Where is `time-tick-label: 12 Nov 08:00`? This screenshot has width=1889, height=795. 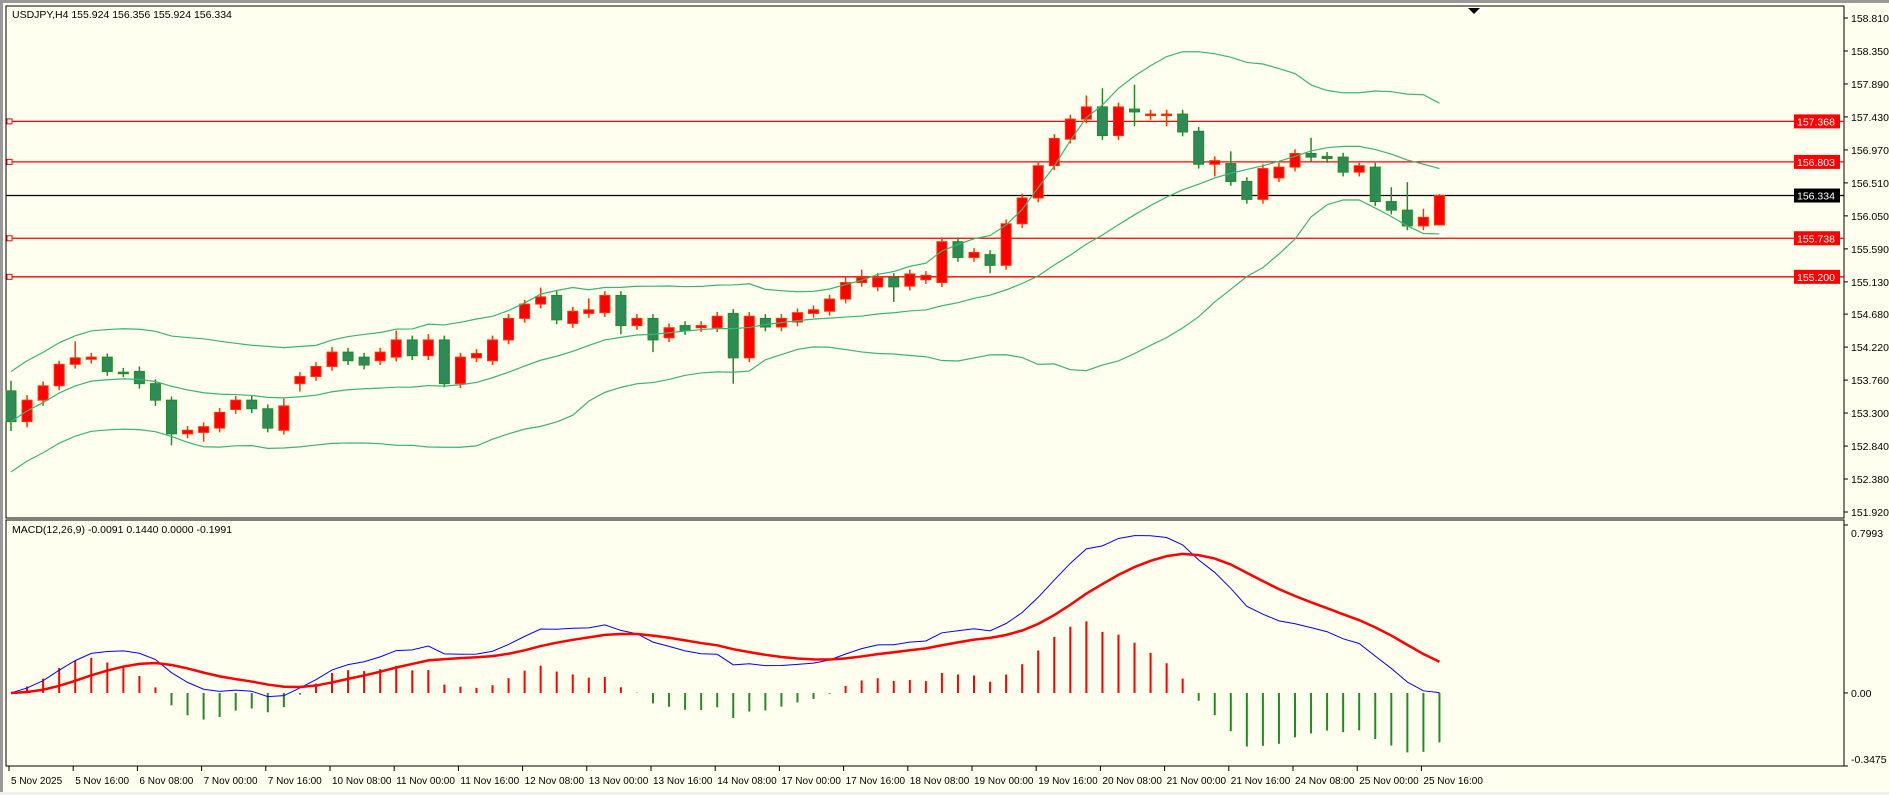
time-tick-label: 12 Nov 08:00 is located at coordinates (555, 781).